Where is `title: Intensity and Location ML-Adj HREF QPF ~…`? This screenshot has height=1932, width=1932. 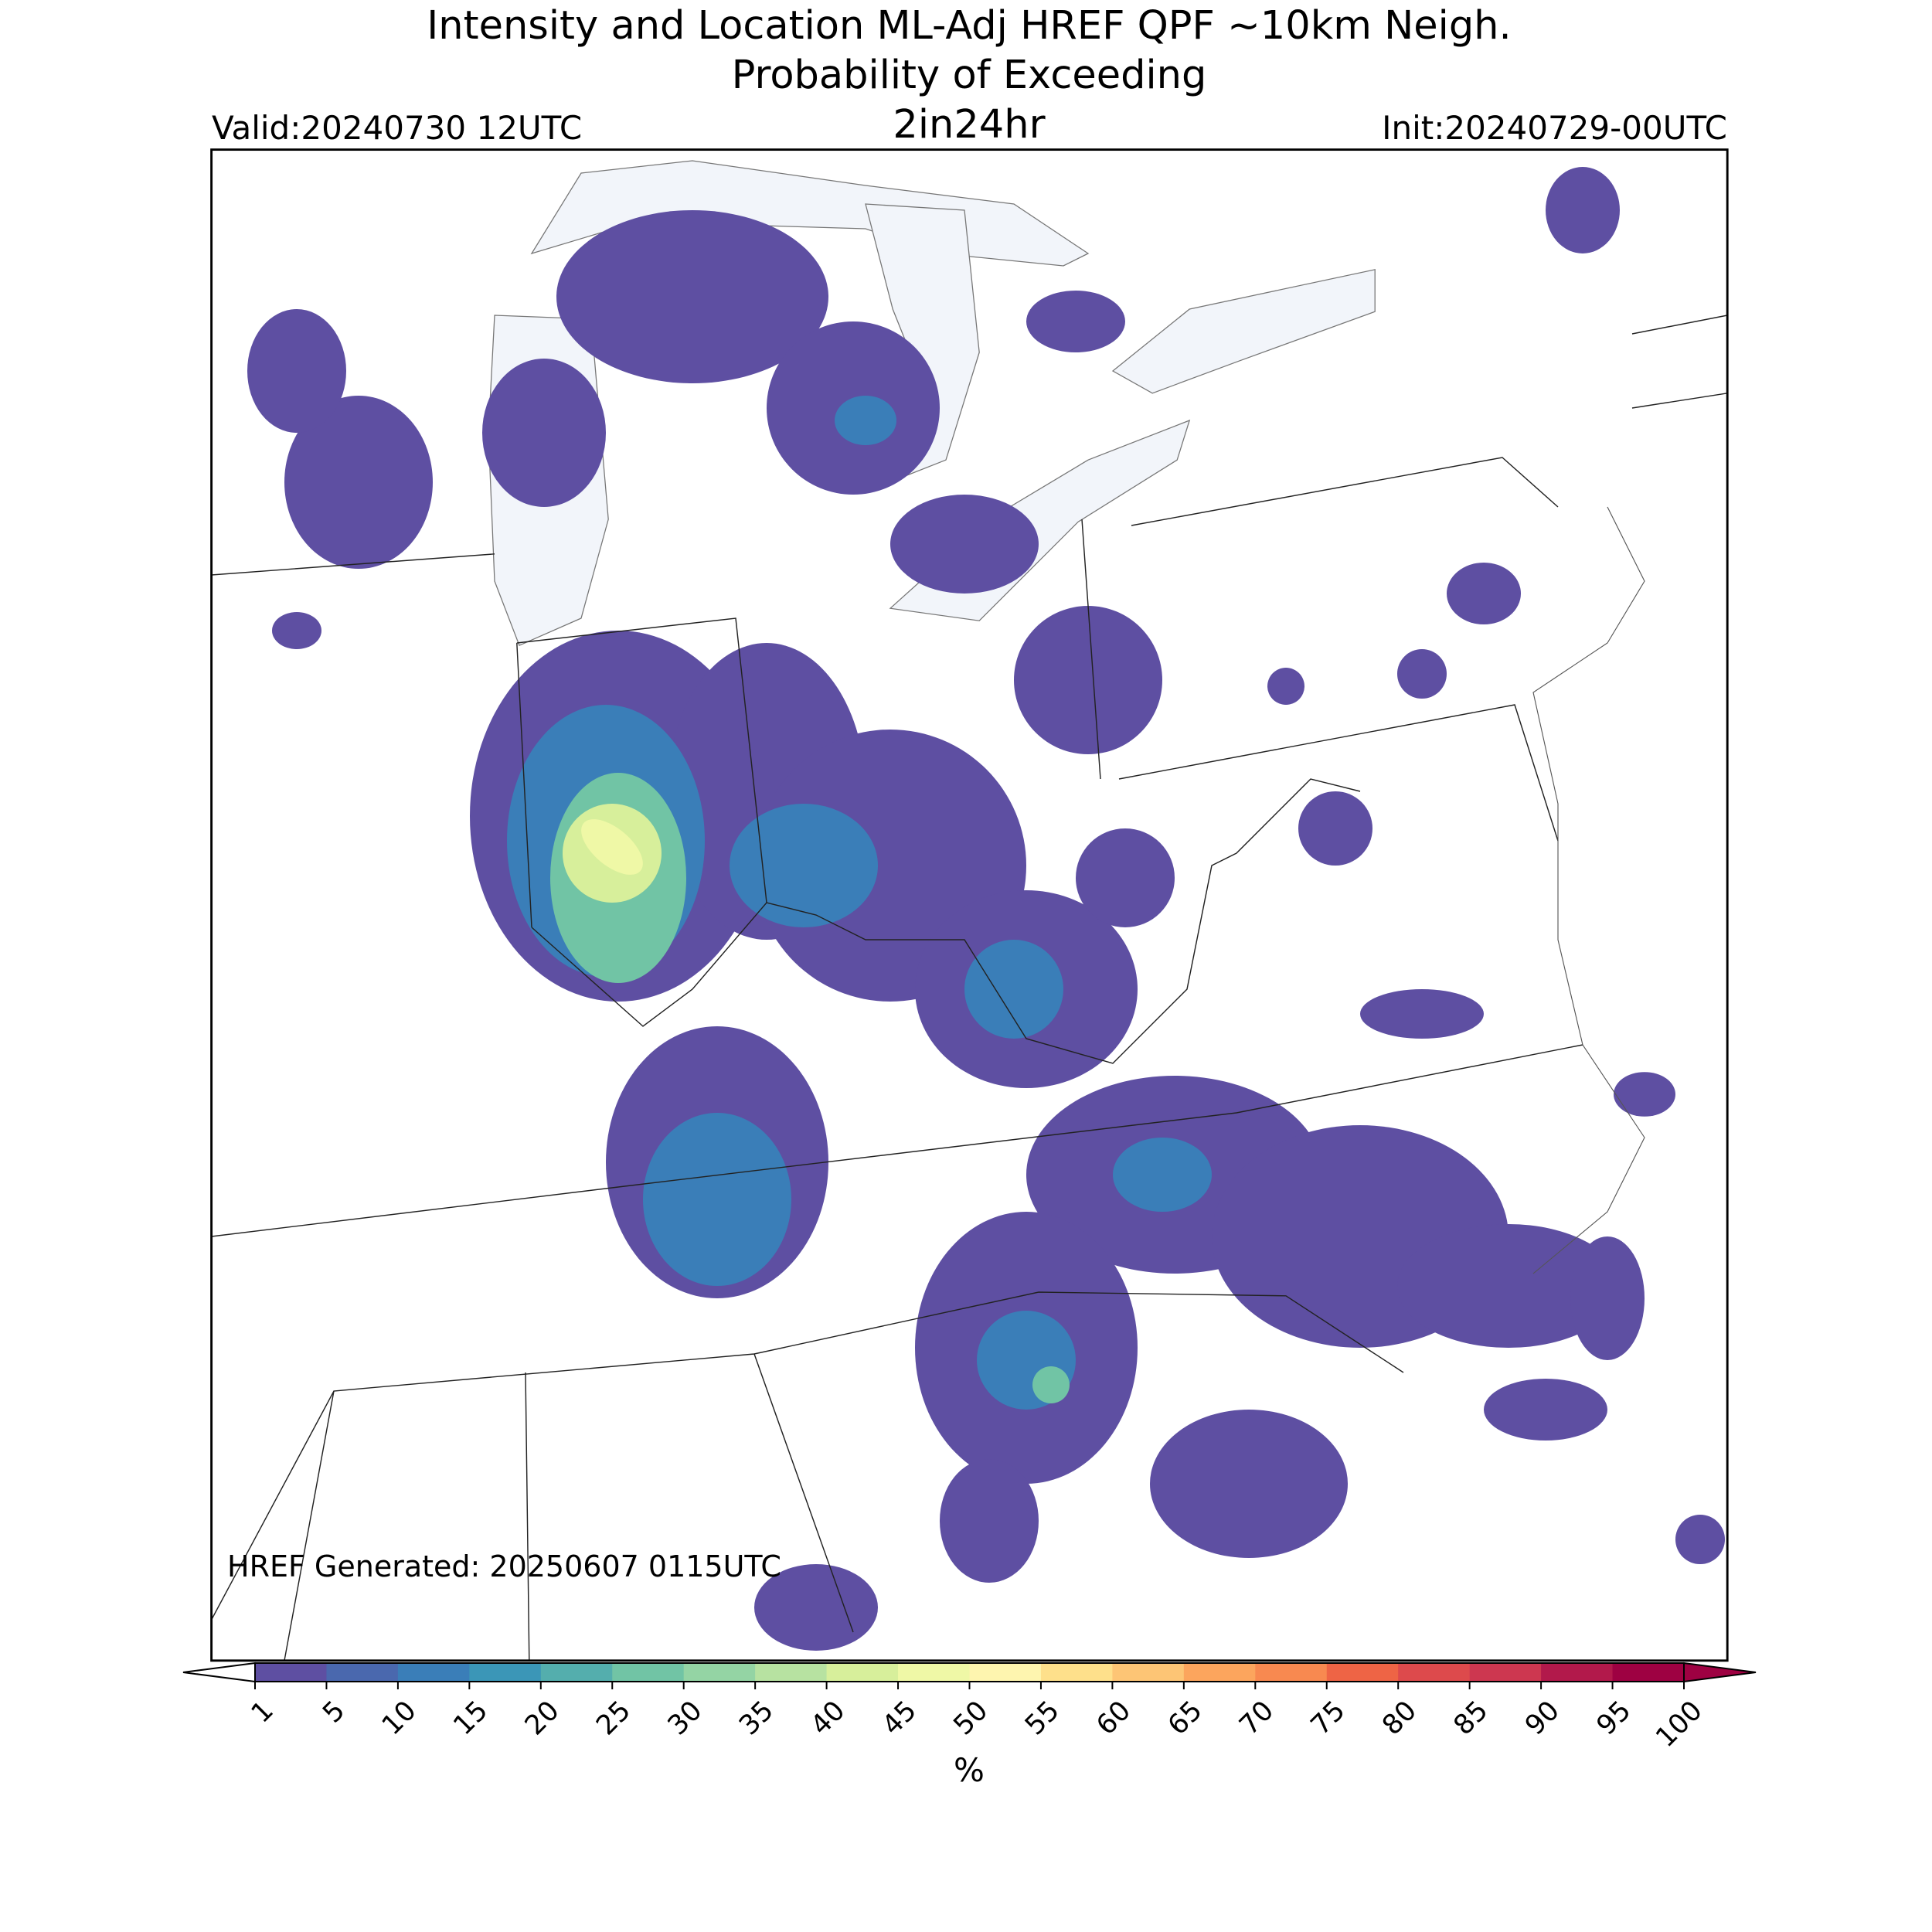
title: Intensity and Location ML-Adj HREF QPF ~… is located at coordinates (969, 26).